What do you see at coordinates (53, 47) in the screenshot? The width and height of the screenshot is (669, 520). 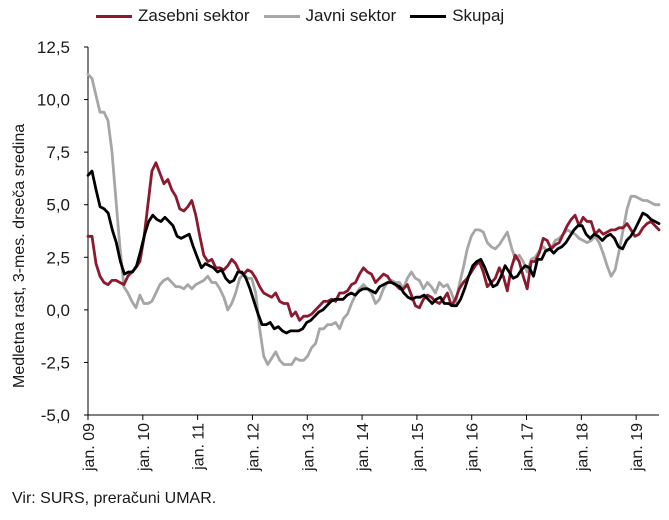 I see `y-tick-label: 12,5` at bounding box center [53, 47].